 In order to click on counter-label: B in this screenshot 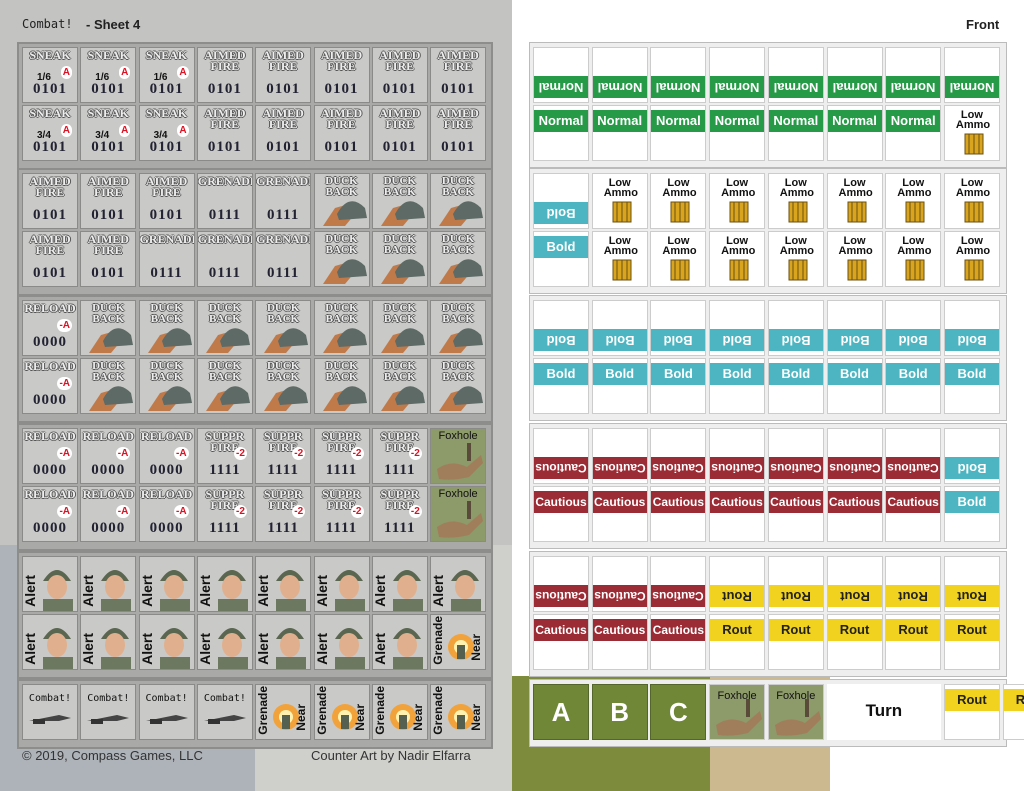, I will do `click(620, 712)`.